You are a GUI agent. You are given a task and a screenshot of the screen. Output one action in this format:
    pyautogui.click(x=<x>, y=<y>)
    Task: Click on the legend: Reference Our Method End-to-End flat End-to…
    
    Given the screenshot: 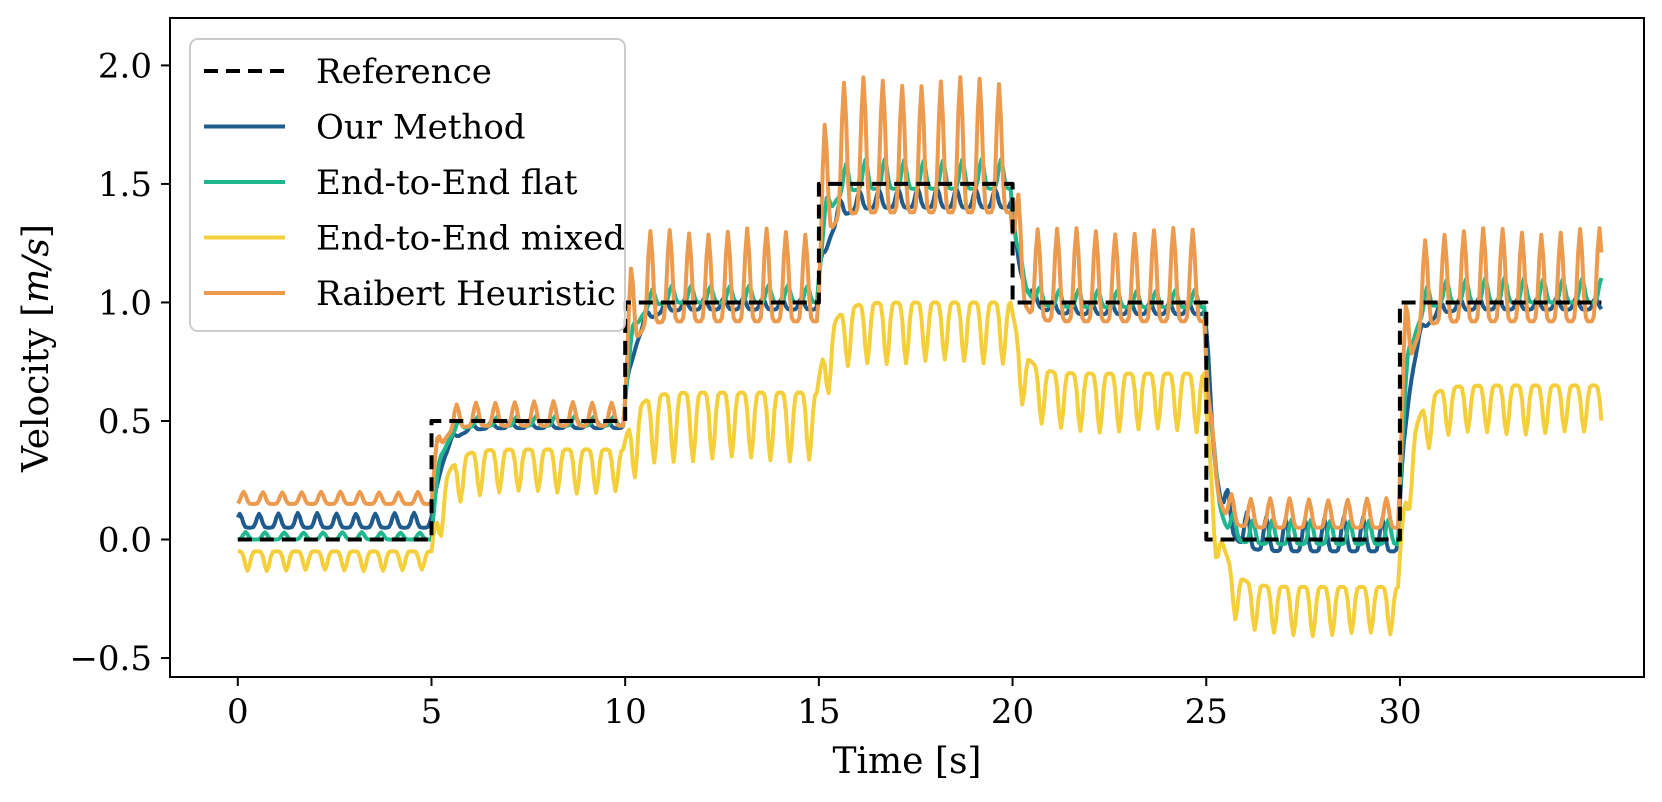 What is the action you would take?
    pyautogui.click(x=407, y=185)
    